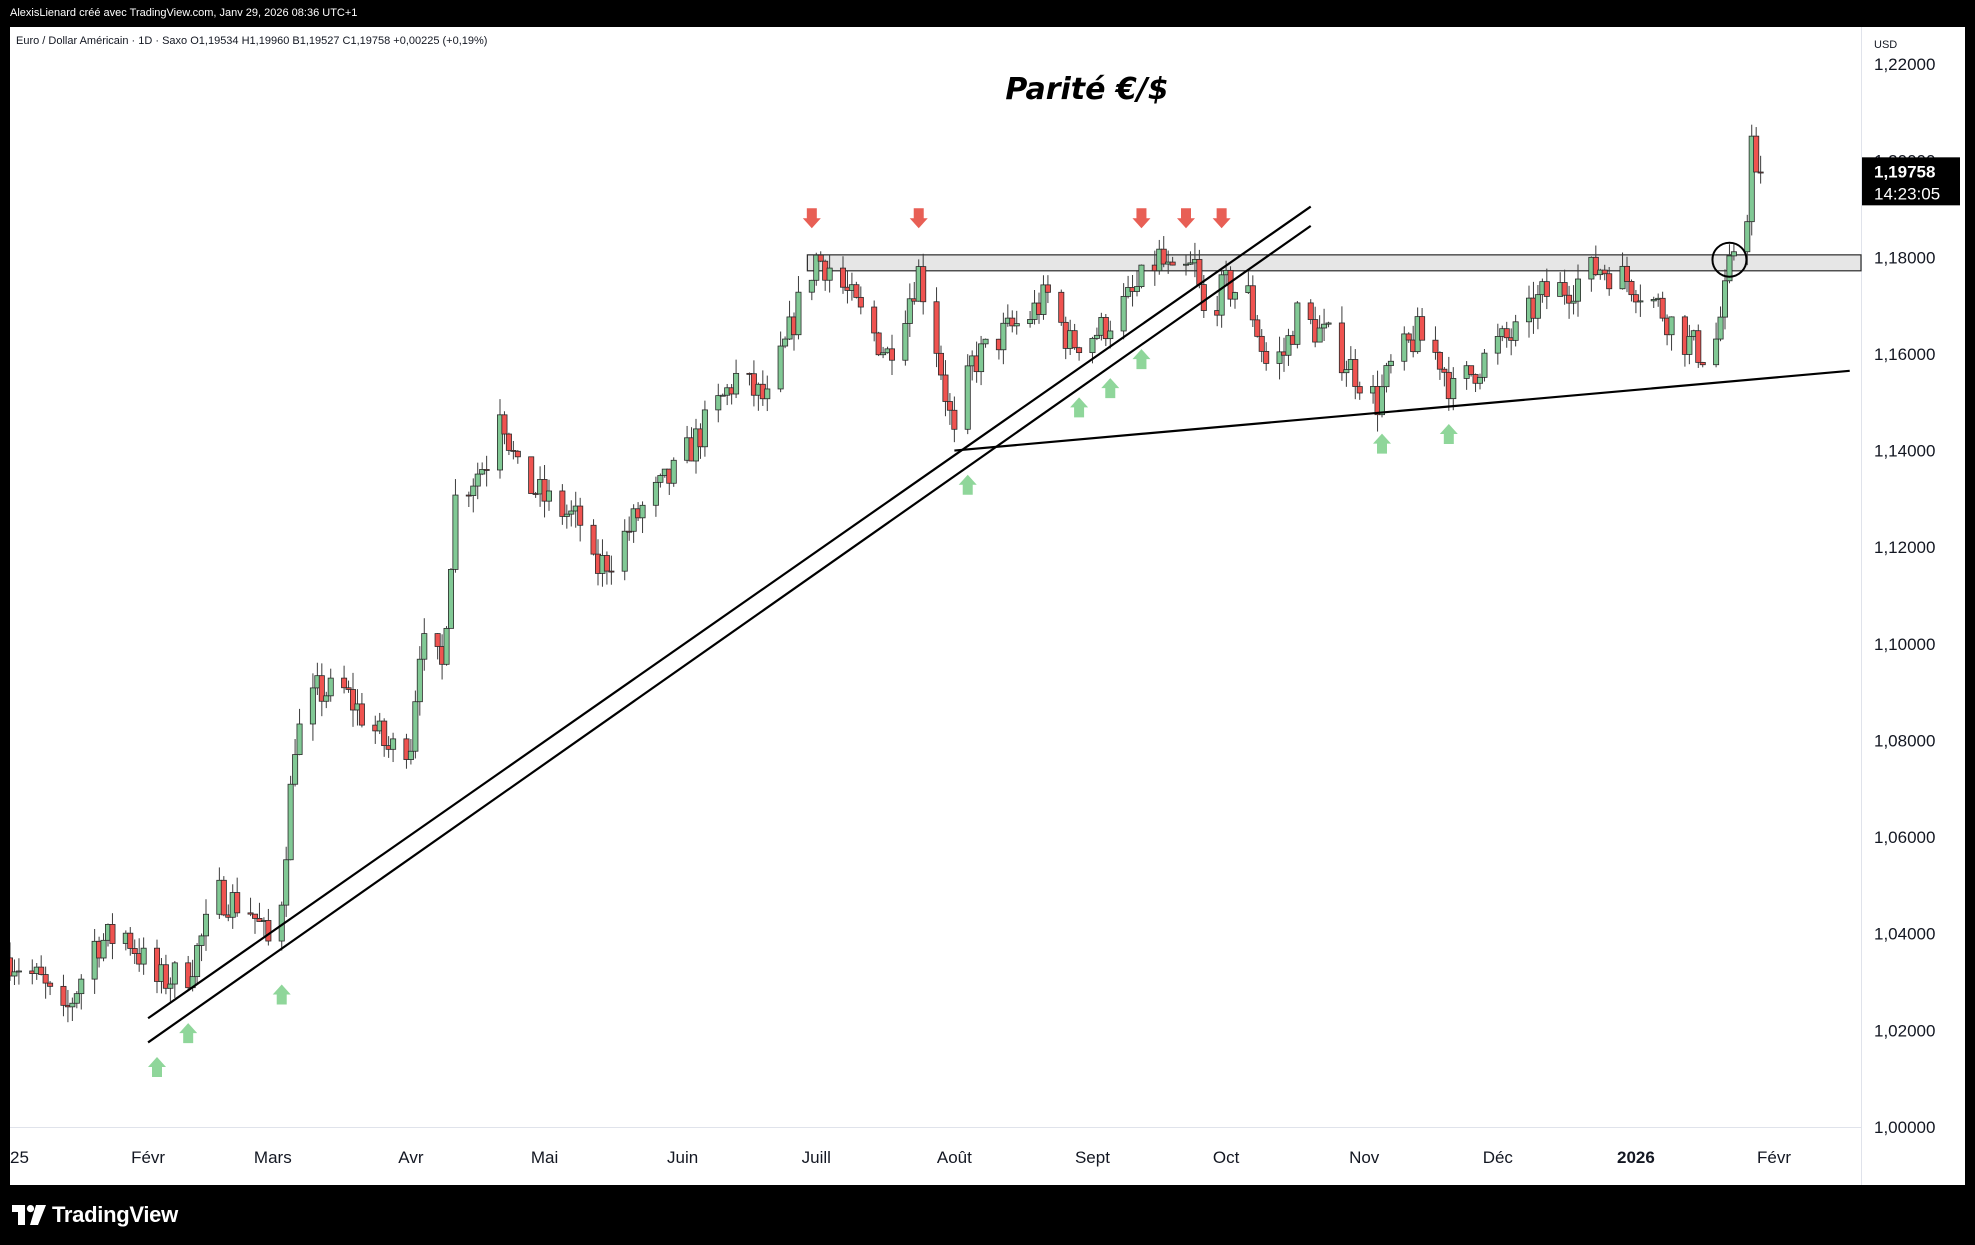  What do you see at coordinates (1911, 181) in the screenshot?
I see `last-price-tag` at bounding box center [1911, 181].